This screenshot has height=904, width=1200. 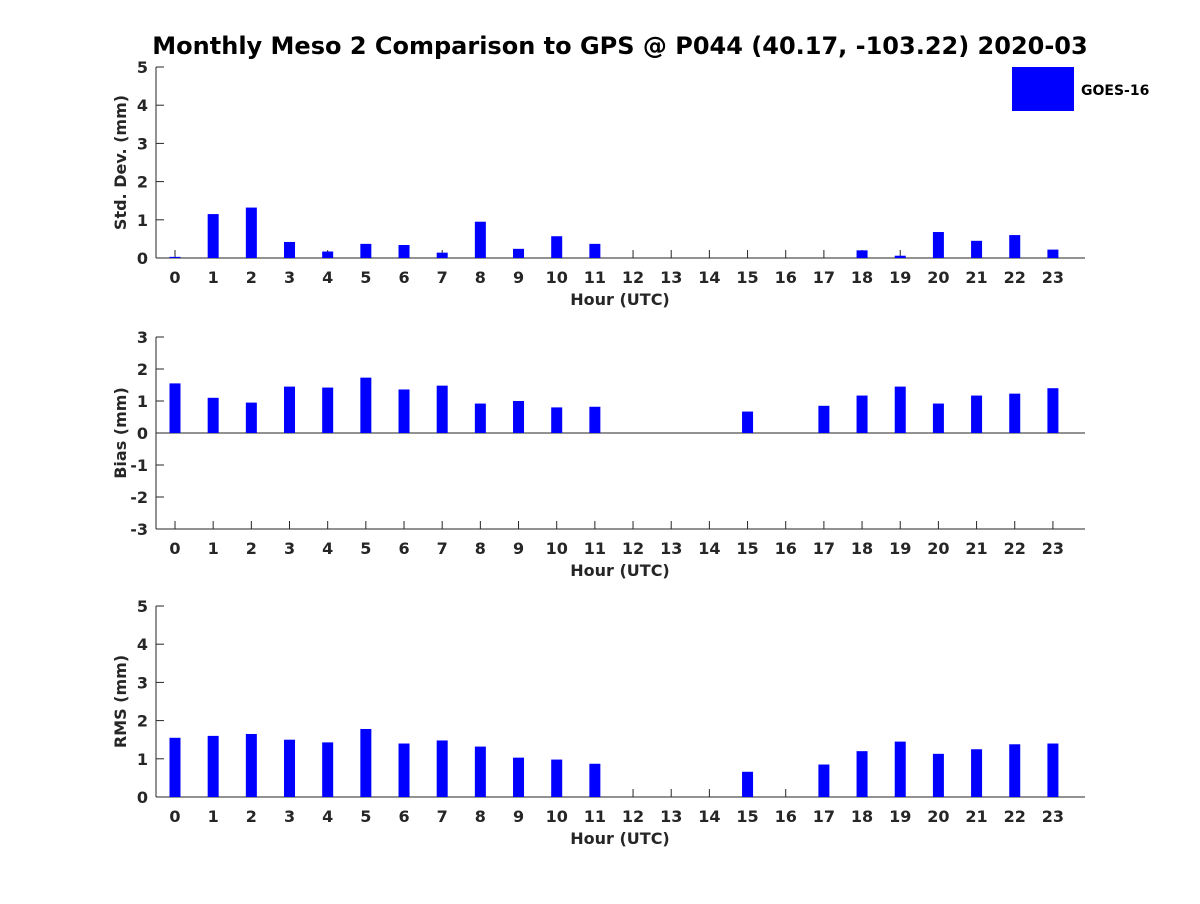 What do you see at coordinates (595, 548) in the screenshot?
I see `x-tick-label: 11` at bounding box center [595, 548].